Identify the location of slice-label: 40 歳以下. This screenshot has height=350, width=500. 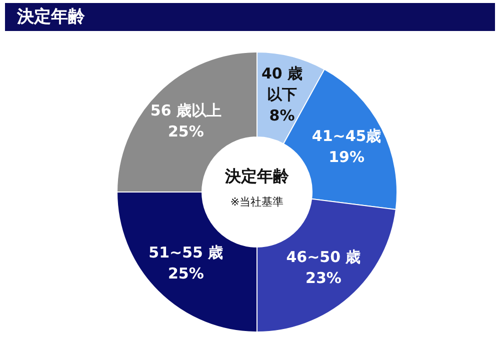
(282, 84).